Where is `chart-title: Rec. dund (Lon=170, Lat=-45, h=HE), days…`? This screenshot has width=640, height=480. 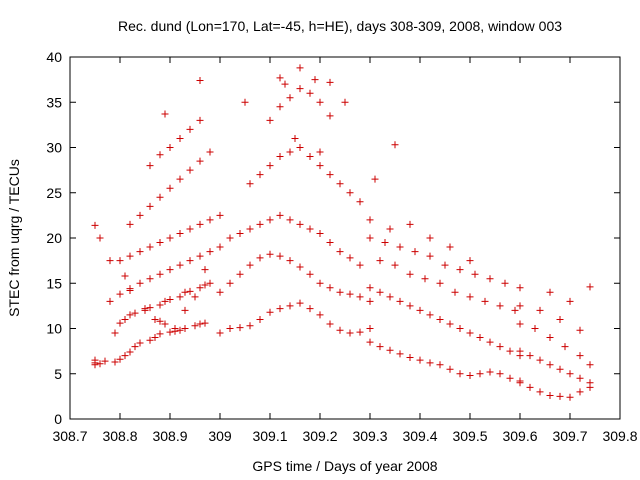
chart-title: Rec. dund (Lon=170, Lat=-45, h=HE), days… is located at coordinates (340, 26).